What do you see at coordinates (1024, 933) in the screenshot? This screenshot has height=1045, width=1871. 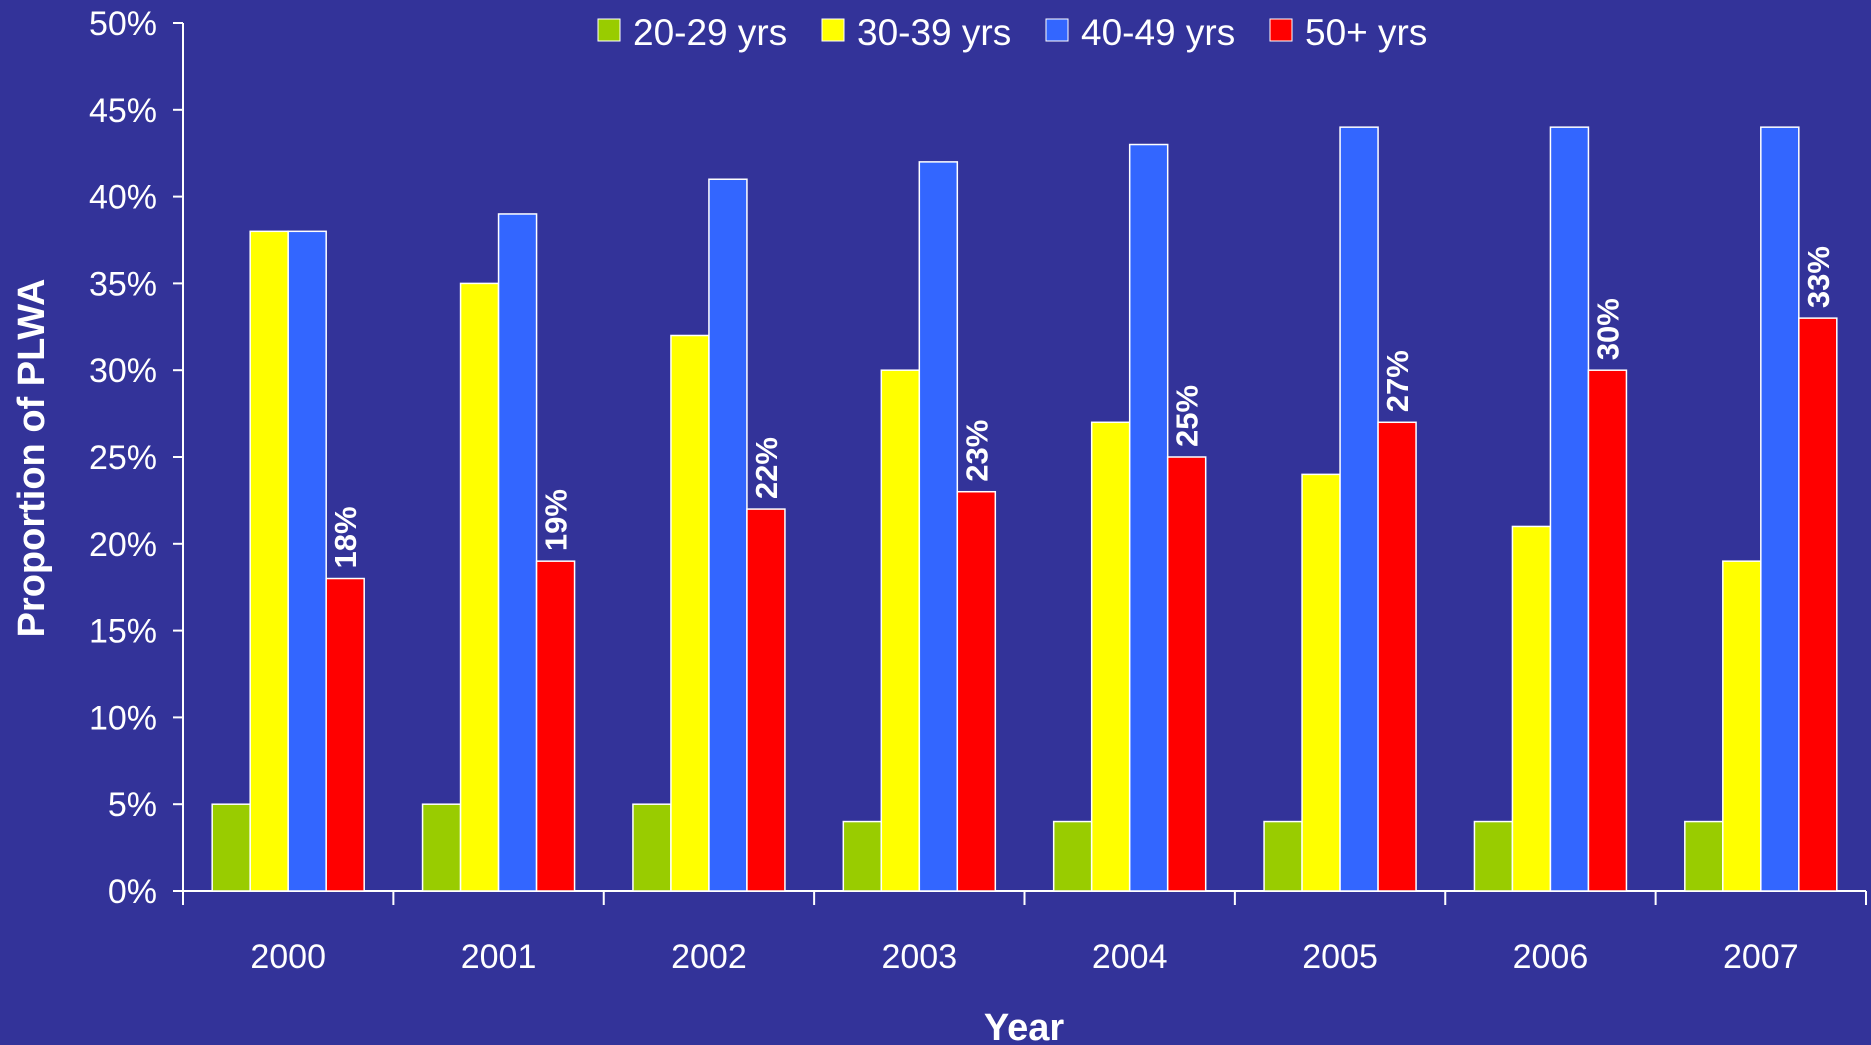 I see `x-axis: 2000 2001 2002 2003 2004 2005 2006 2007` at bounding box center [1024, 933].